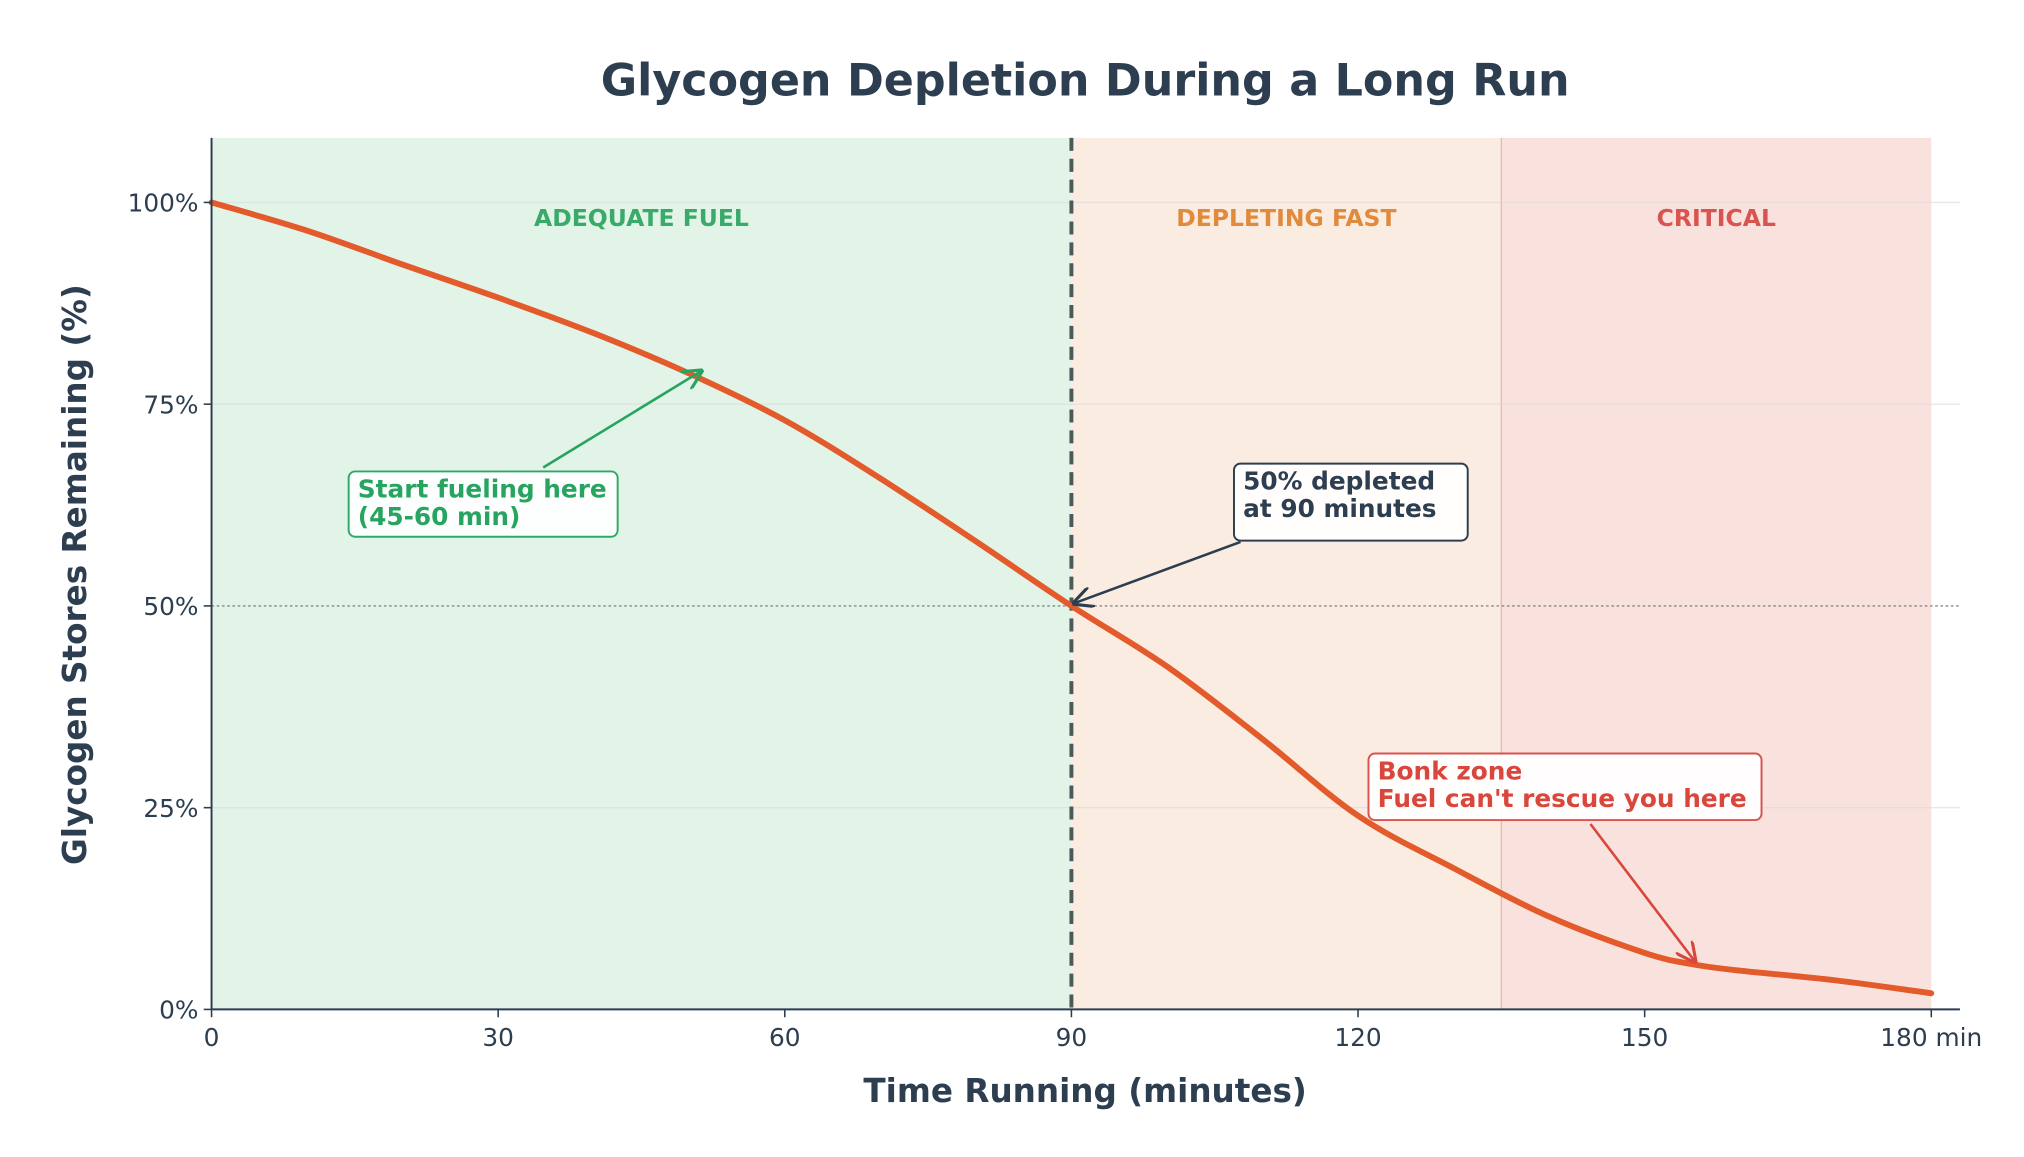  What do you see at coordinates (170, 606) in the screenshot?
I see `y-tick-label: 50%` at bounding box center [170, 606].